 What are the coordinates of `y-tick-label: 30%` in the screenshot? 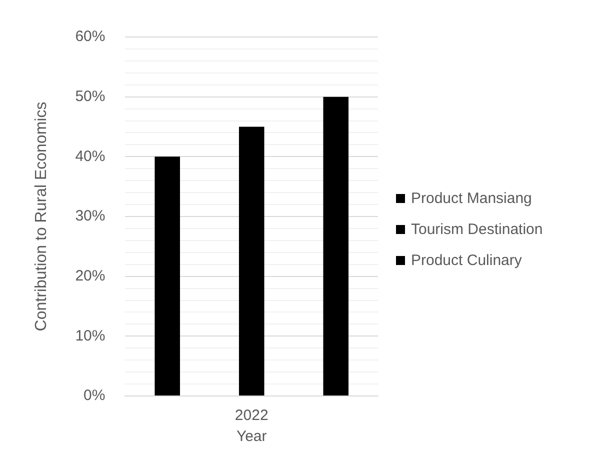 It's located at (90, 216).